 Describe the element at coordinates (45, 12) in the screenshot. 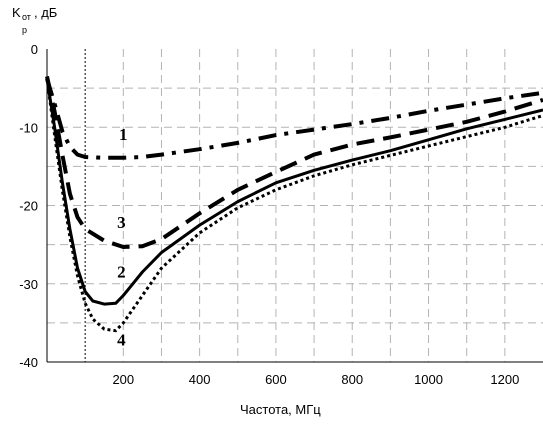

I see `y-axis-title-unit: , дБ` at that location.